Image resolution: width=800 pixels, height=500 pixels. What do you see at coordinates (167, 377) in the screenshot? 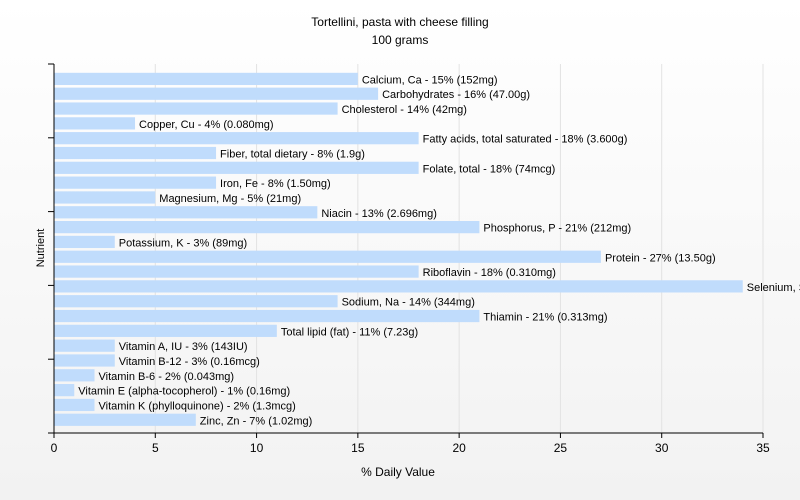
I see `data-label: Vitamin B-6 - 2% (0.043mg)` at bounding box center [167, 377].